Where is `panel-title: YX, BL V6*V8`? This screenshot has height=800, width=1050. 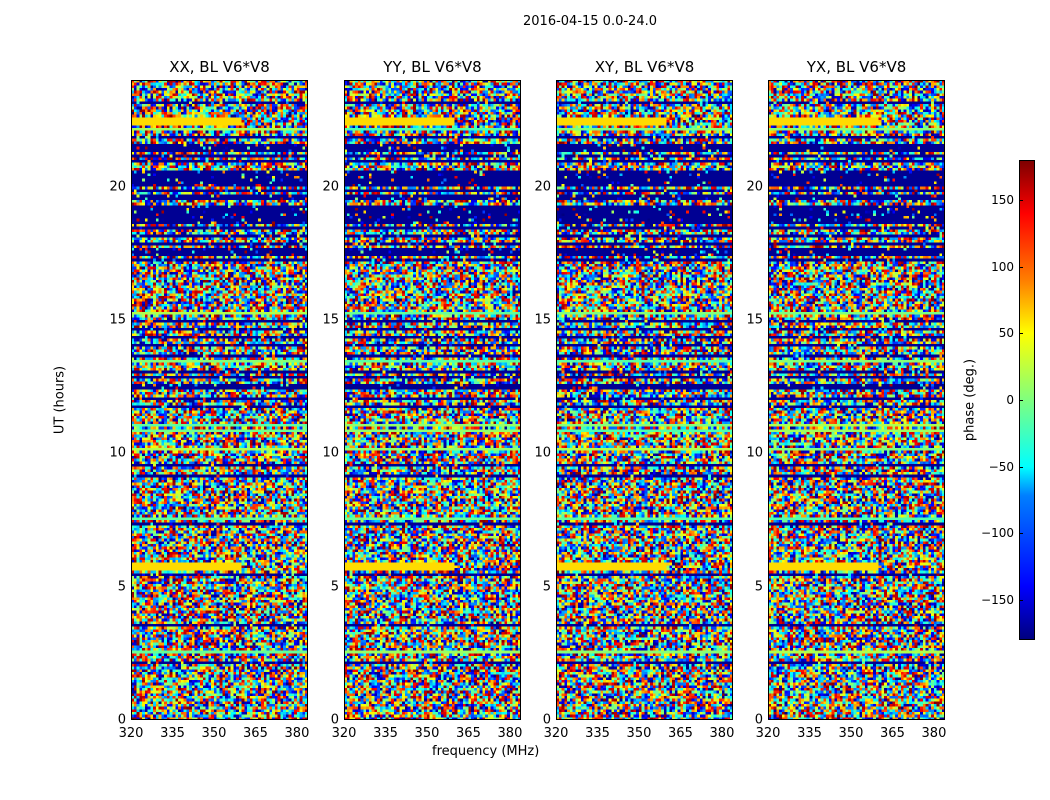 panel-title: YX, BL V6*V8 is located at coordinates (856, 67).